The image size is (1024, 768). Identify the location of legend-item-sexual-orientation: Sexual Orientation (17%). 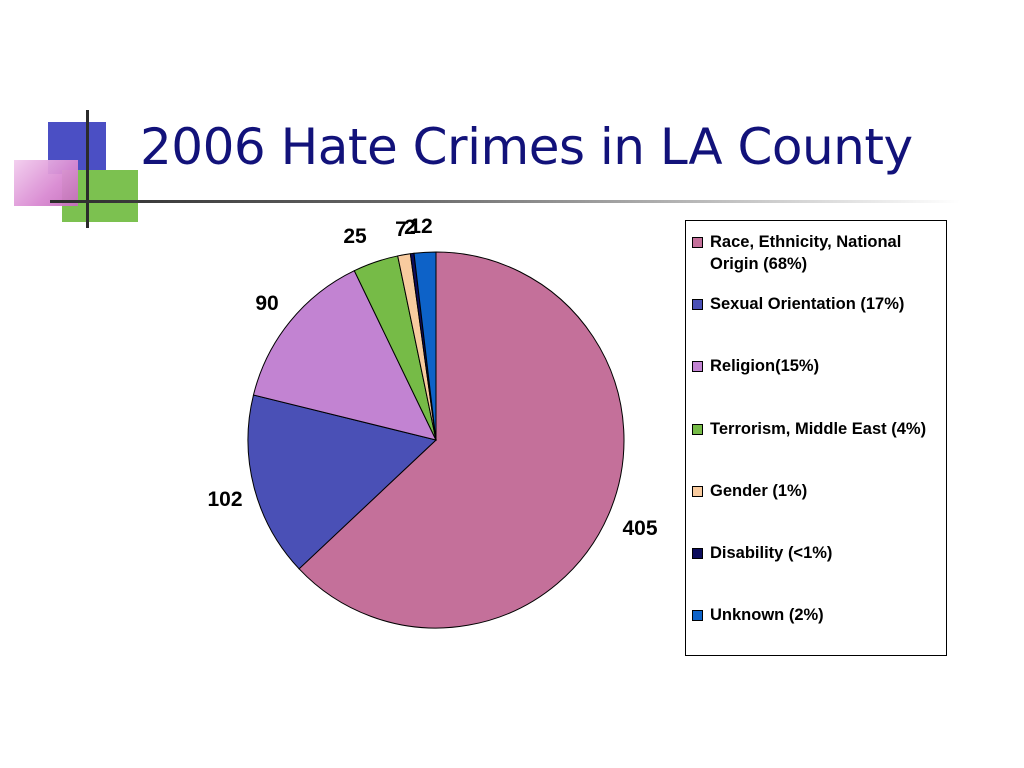
(817, 304).